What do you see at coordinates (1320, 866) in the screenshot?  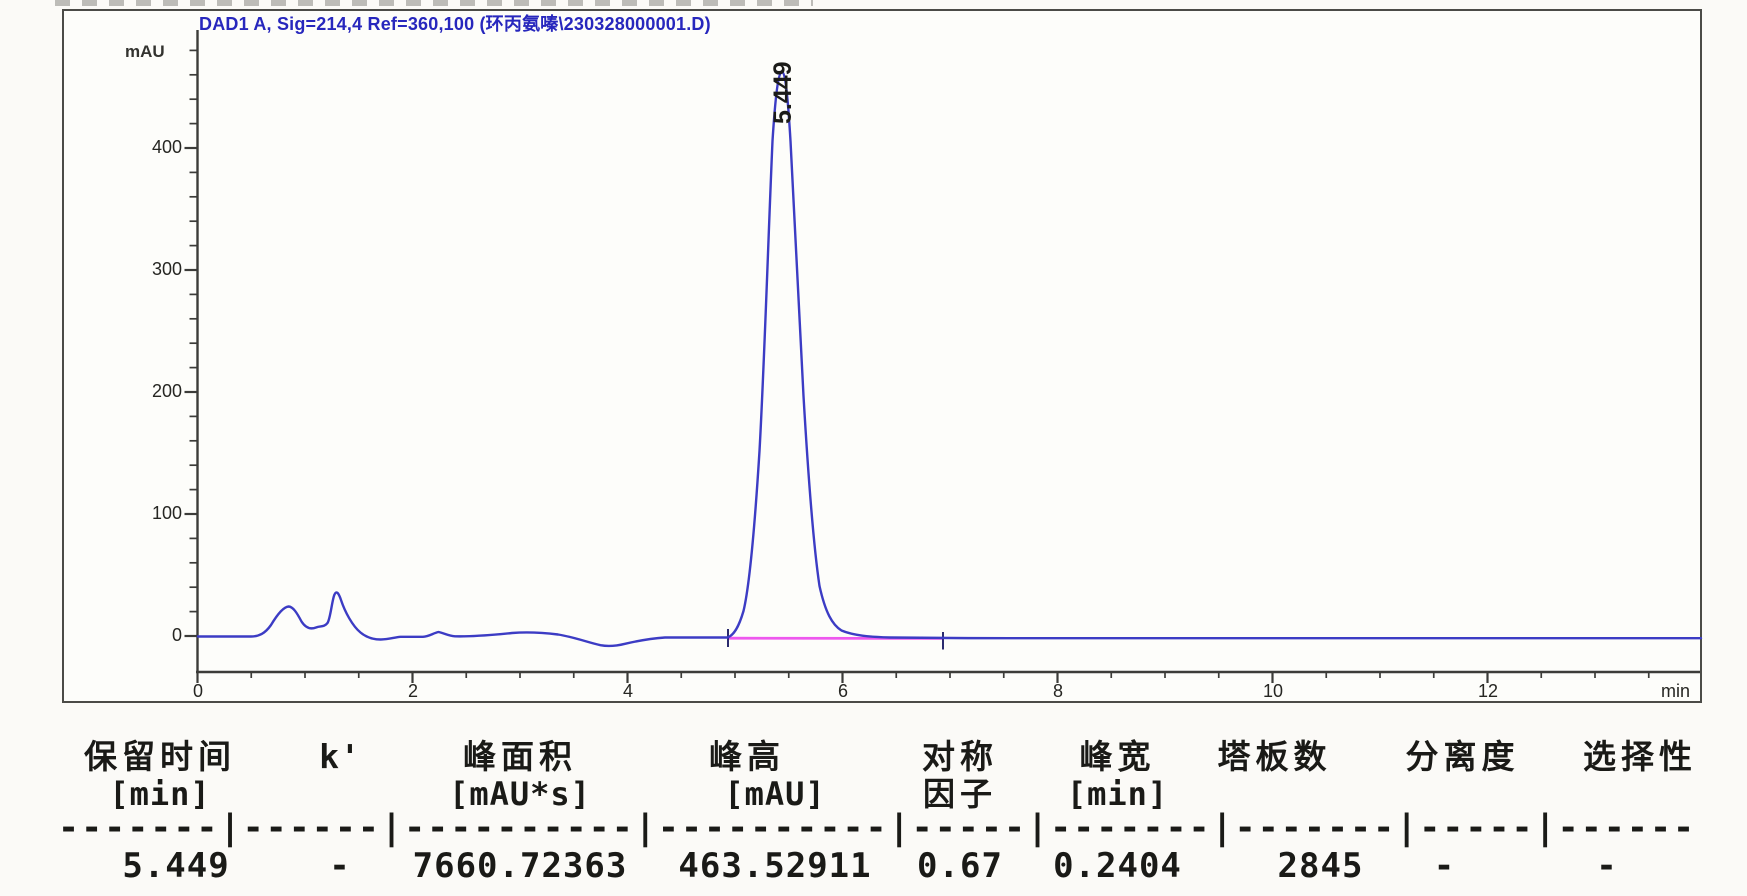 I see `value-plates: 2845` at bounding box center [1320, 866].